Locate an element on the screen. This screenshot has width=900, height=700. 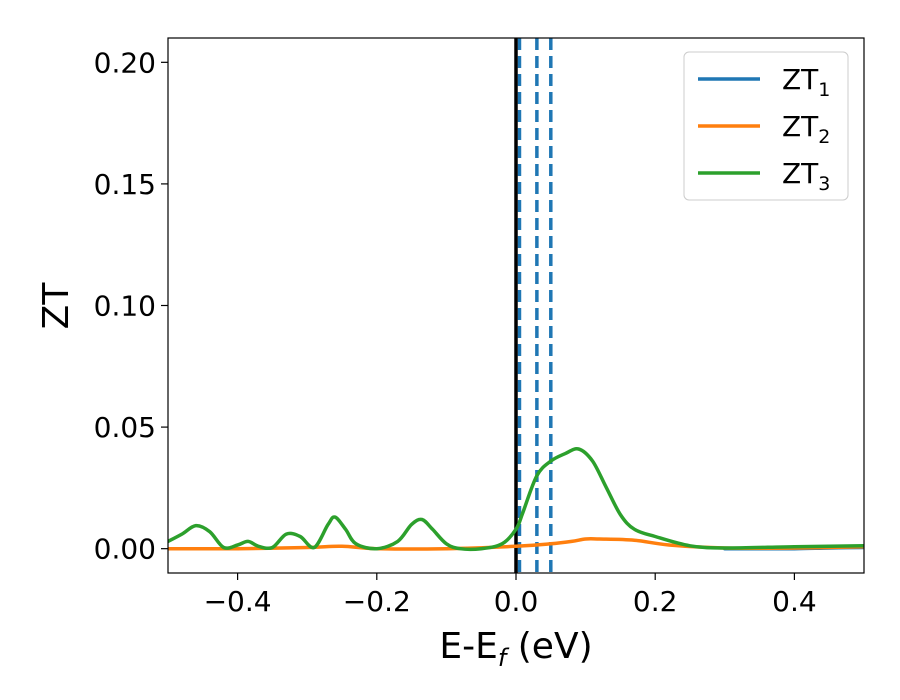
legend-label-zt2: ZT2 is located at coordinates (806, 129).